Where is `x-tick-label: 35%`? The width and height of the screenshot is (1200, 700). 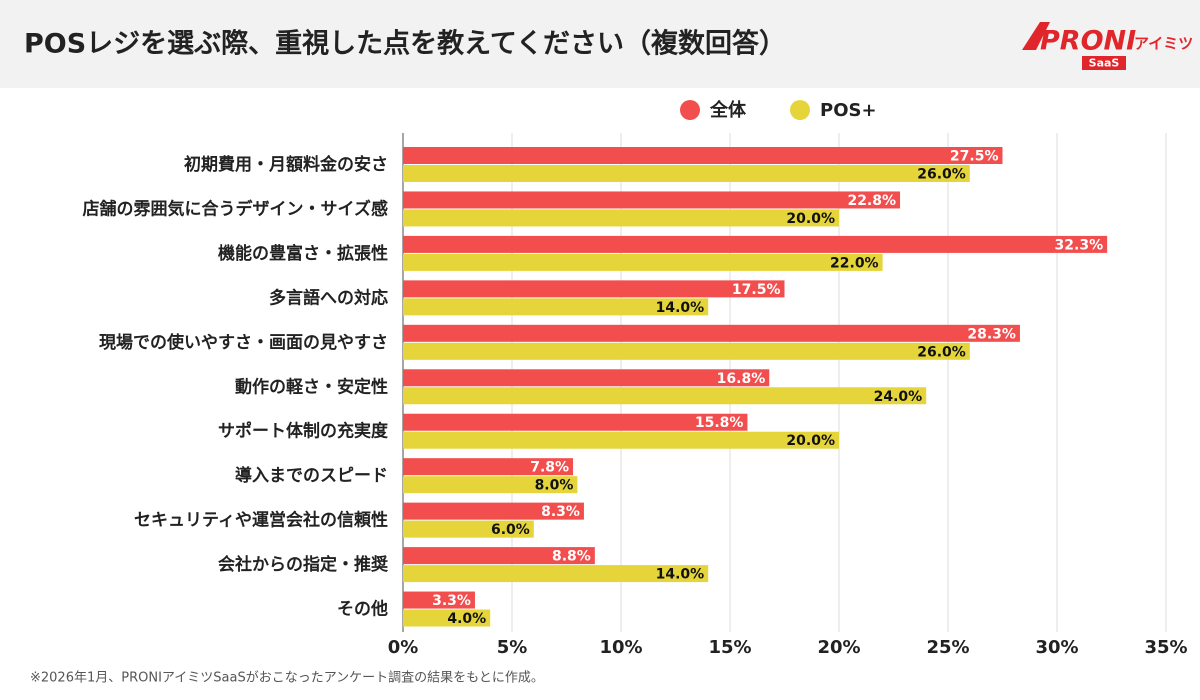
x-tick-label: 35% is located at coordinates (1165, 647).